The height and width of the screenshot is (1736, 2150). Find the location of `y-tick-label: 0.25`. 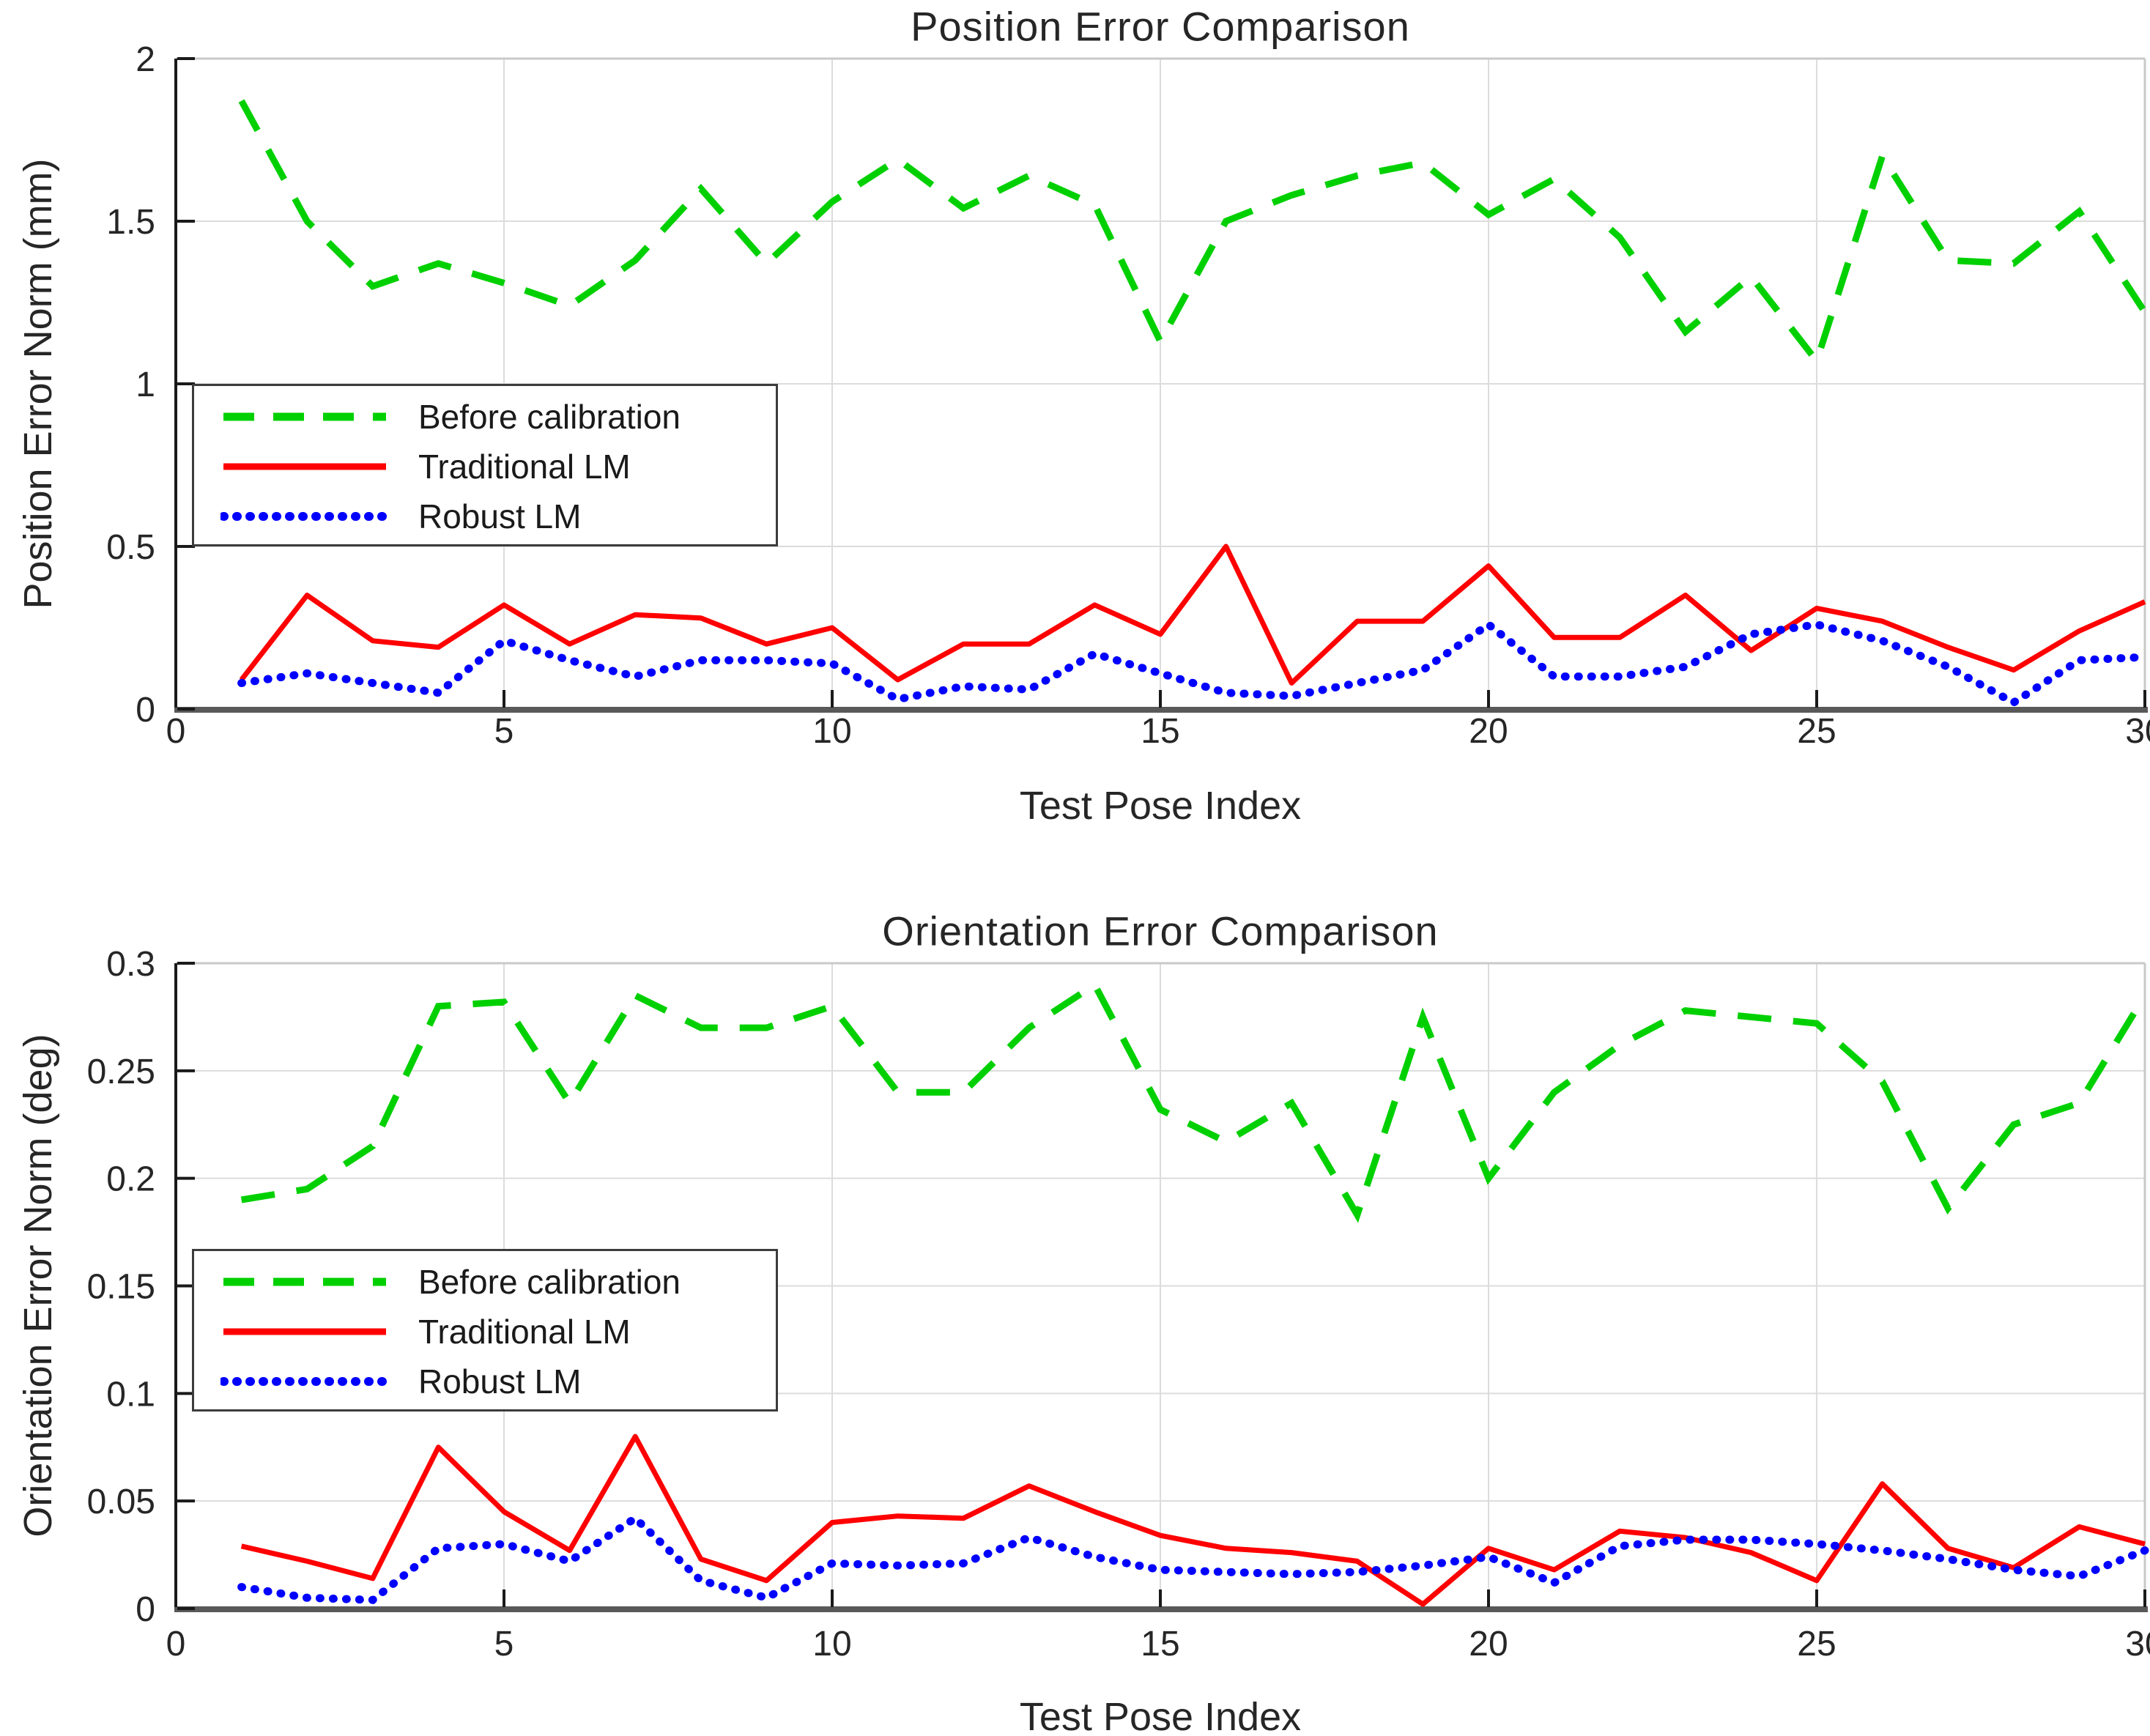

y-tick-label: 0.25 is located at coordinates (121, 1072).